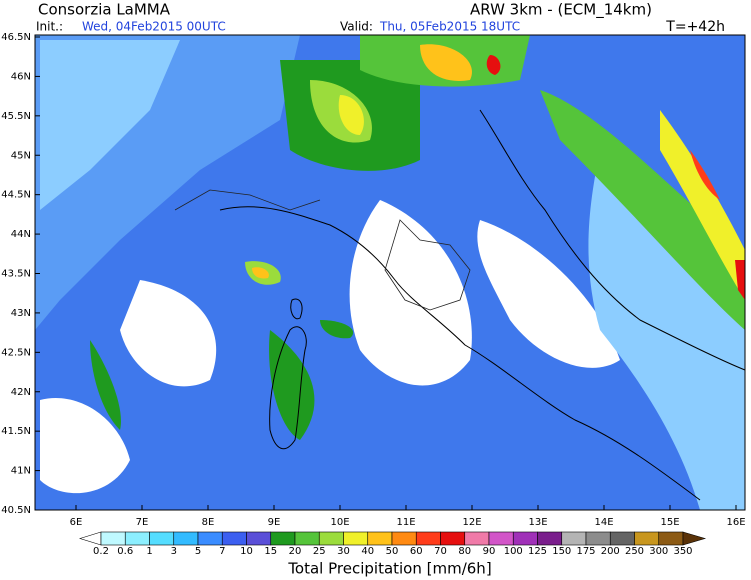 The height and width of the screenshot is (580, 751). I want to click on colorbar-label: 25, so click(319, 551).